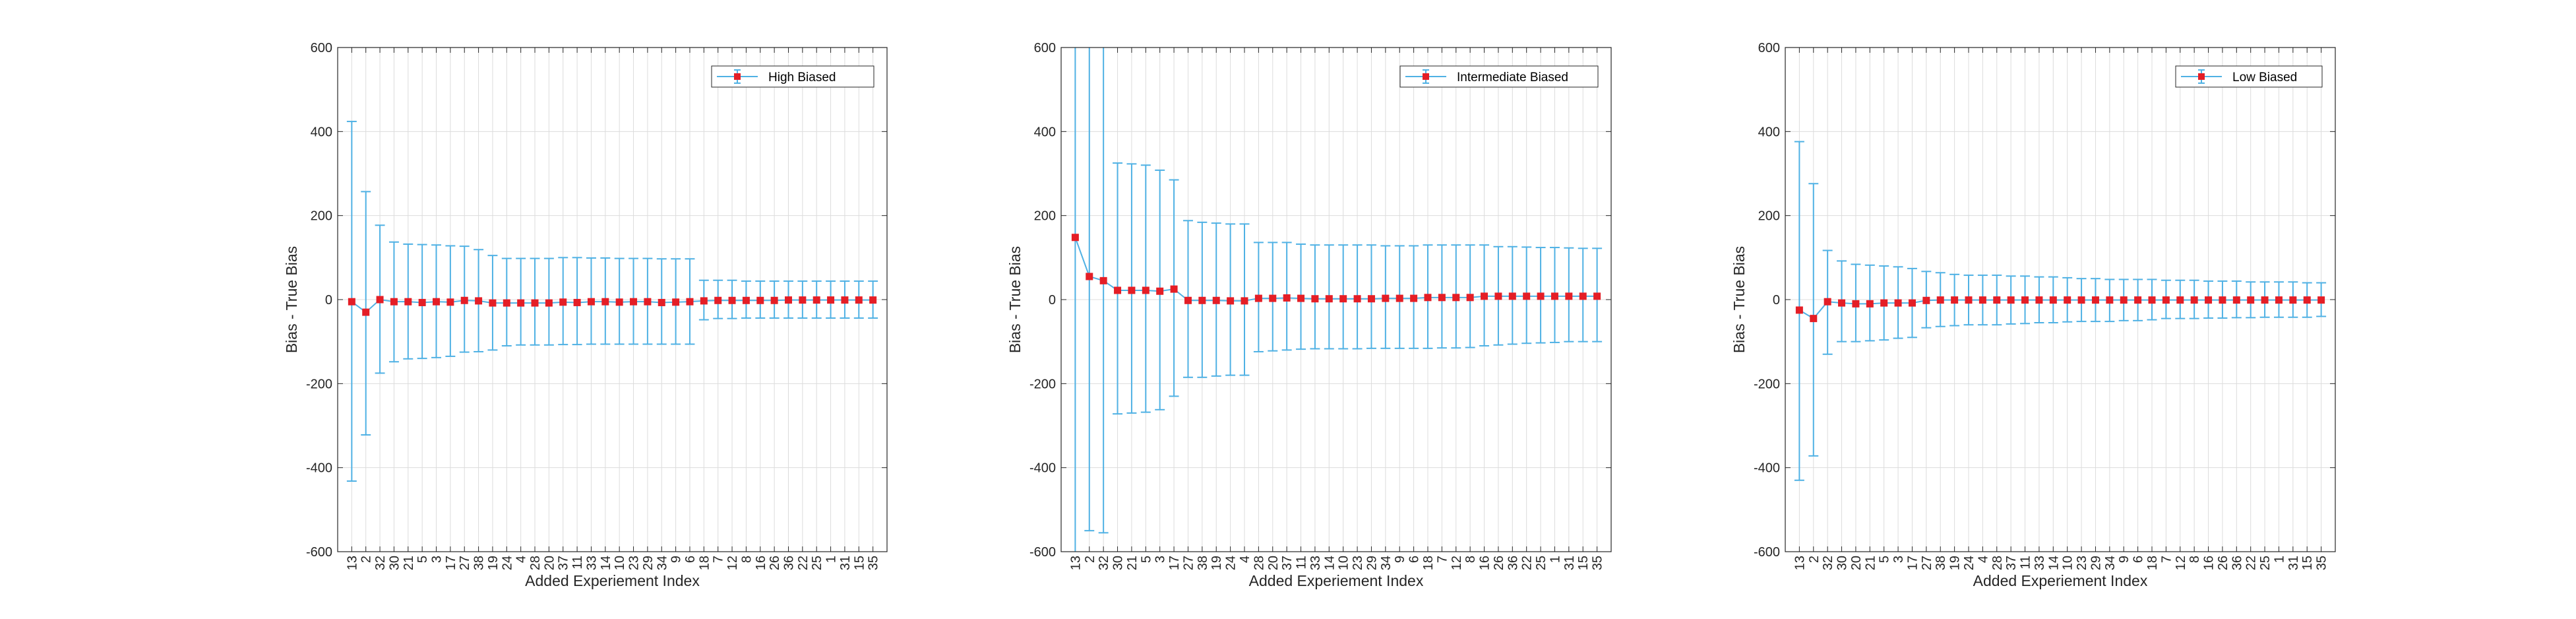 The image size is (2576, 619). Describe the element at coordinates (2152, 563) in the screenshot. I see `x-tick-label: 18` at that location.